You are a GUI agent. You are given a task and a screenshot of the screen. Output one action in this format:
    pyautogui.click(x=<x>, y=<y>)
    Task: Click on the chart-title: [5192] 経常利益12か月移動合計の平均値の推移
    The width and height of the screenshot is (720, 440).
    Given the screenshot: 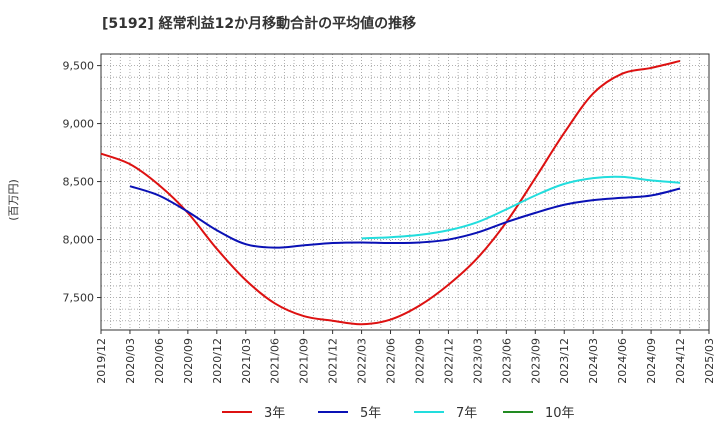 What is the action you would take?
    pyautogui.click(x=259, y=23)
    